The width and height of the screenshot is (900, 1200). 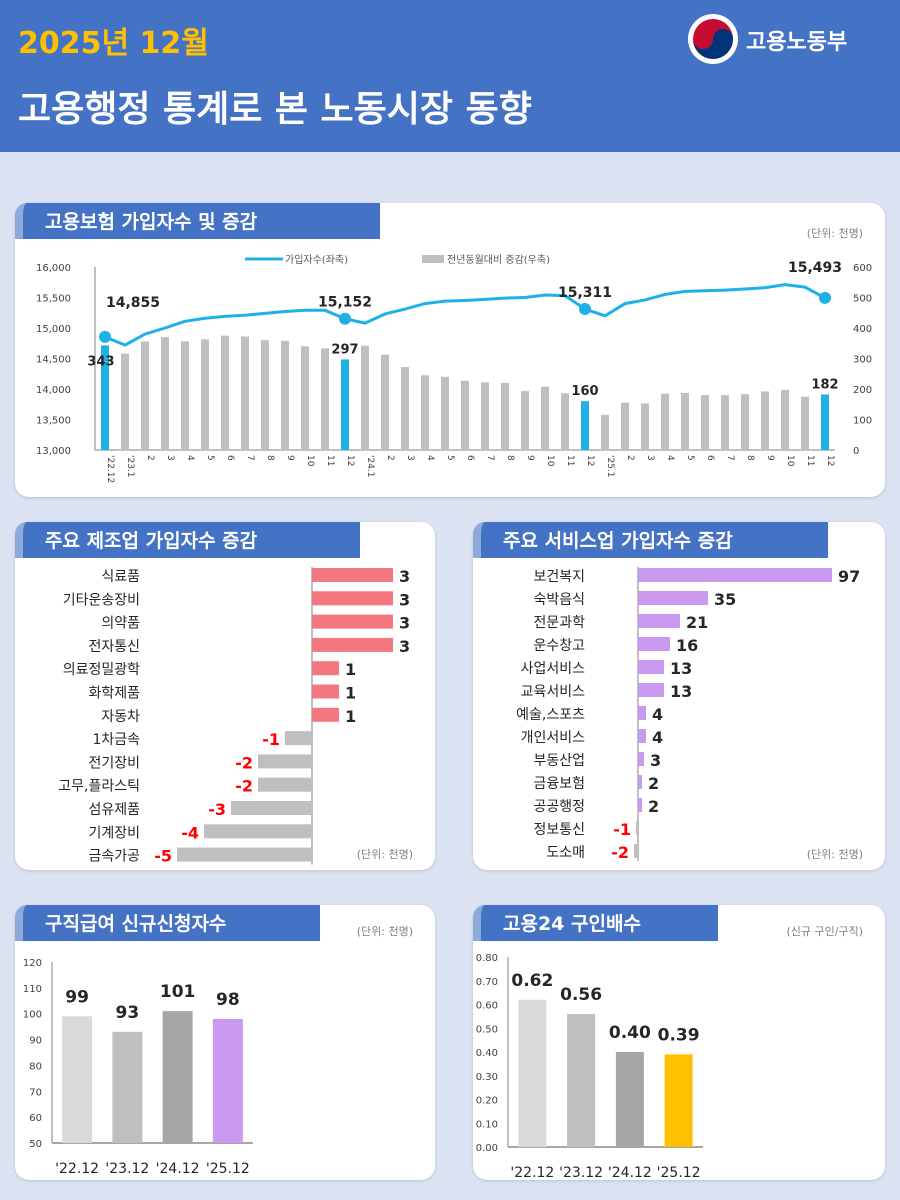 What do you see at coordinates (770, 458) in the screenshot?
I see `x-axis-tick: 9` at bounding box center [770, 458].